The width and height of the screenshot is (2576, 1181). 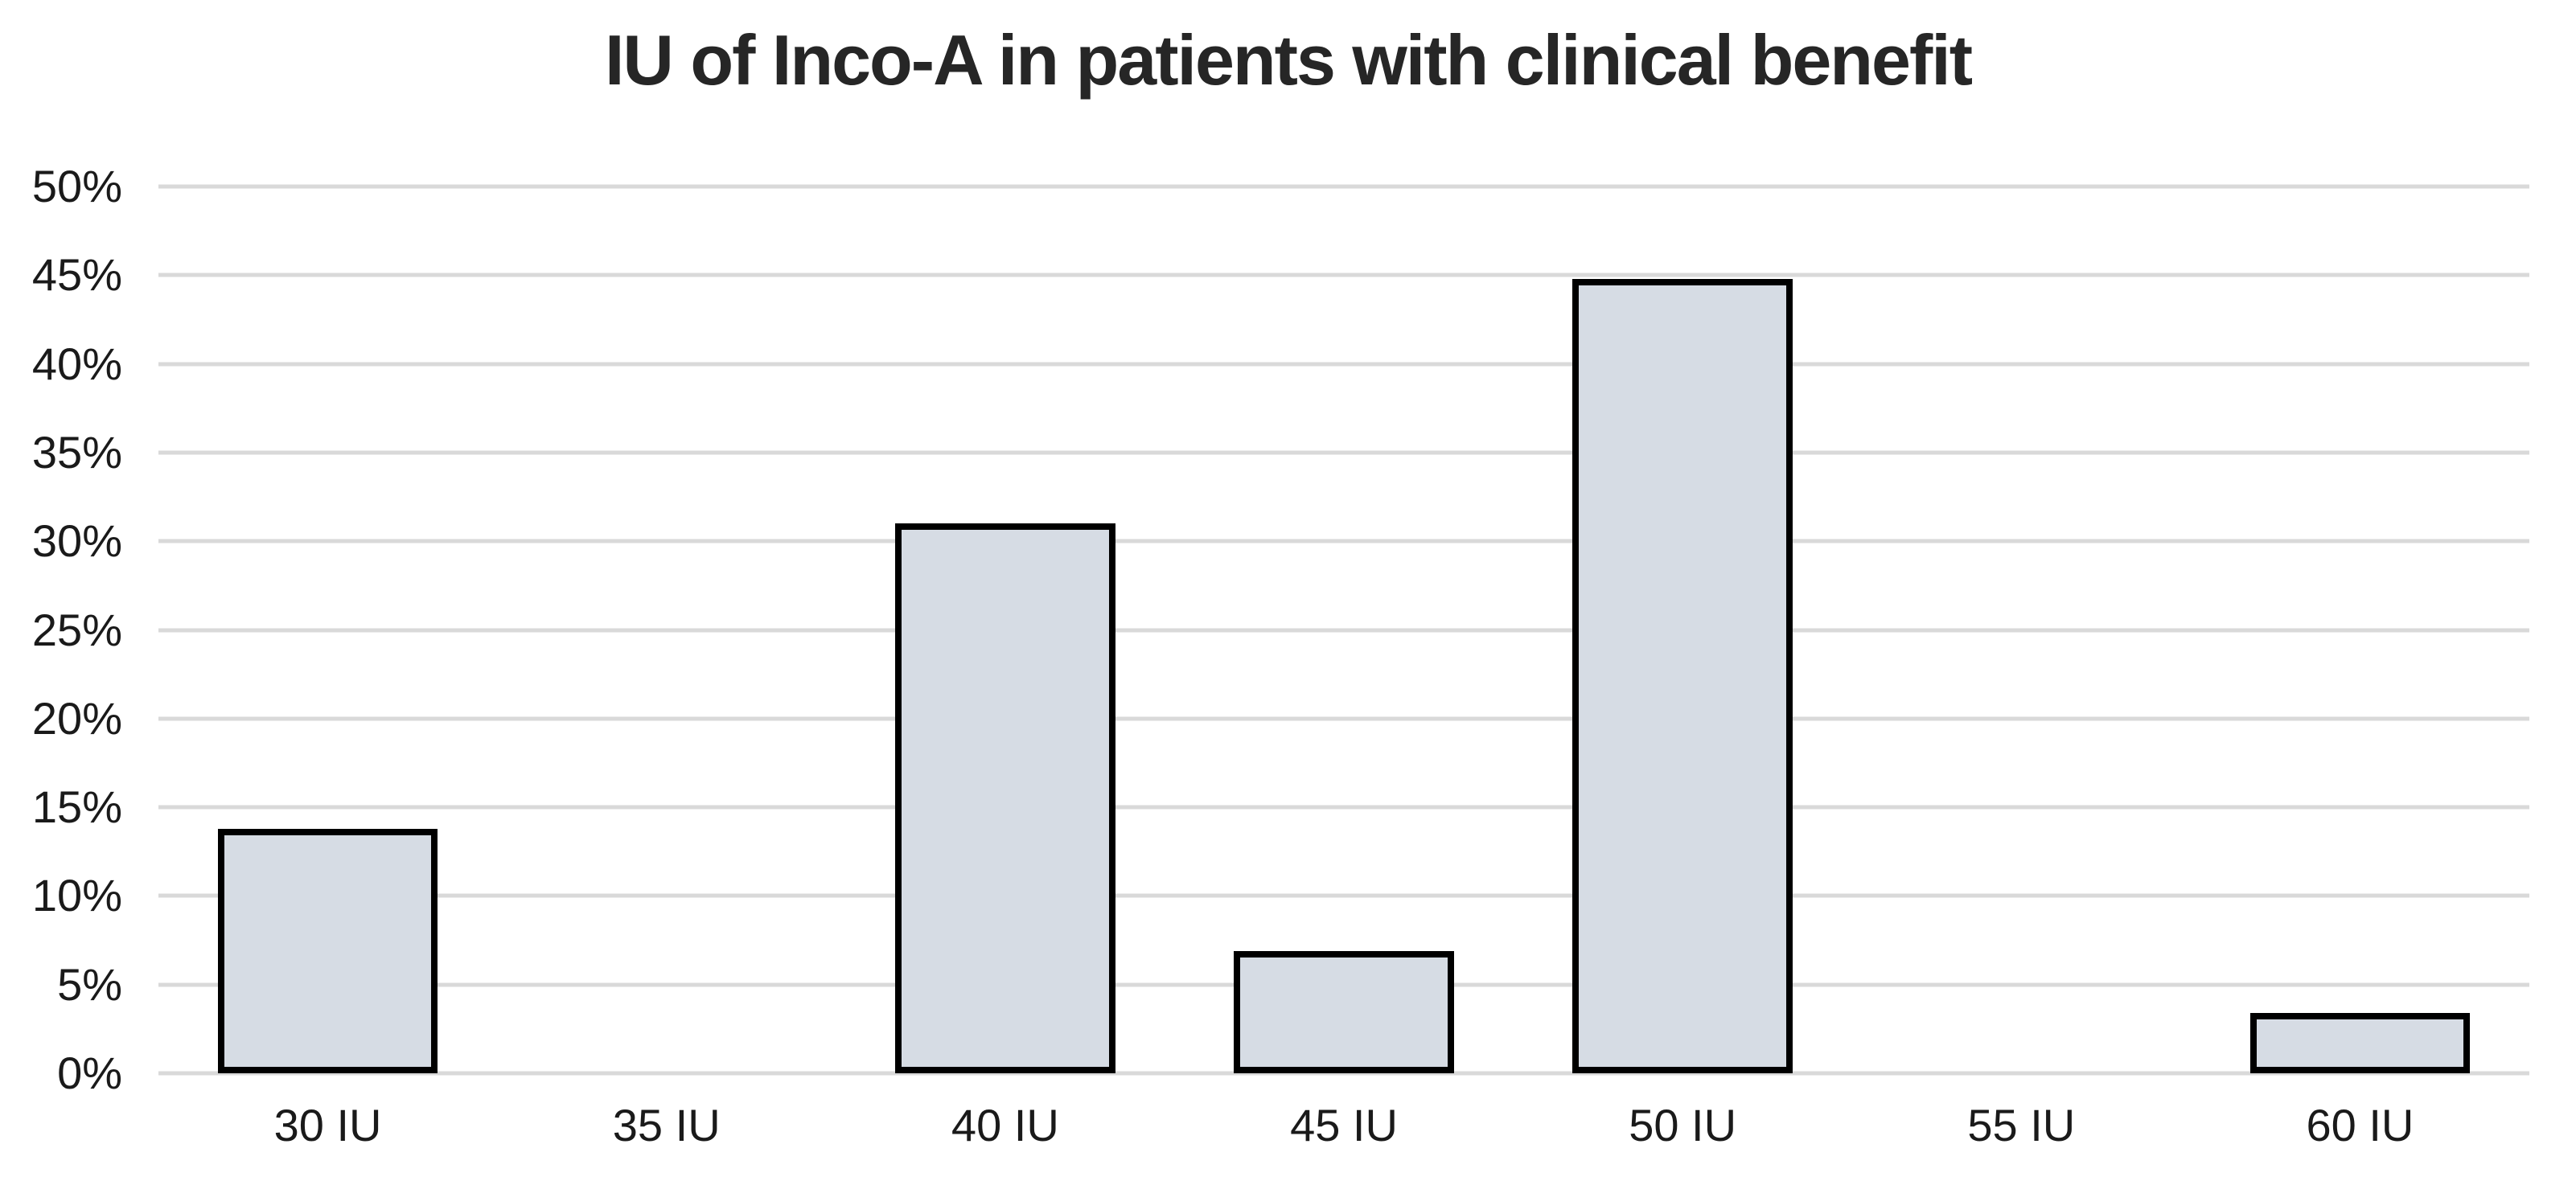 What do you see at coordinates (89, 984) in the screenshot?
I see `y-tick-label-5: 5%` at bounding box center [89, 984].